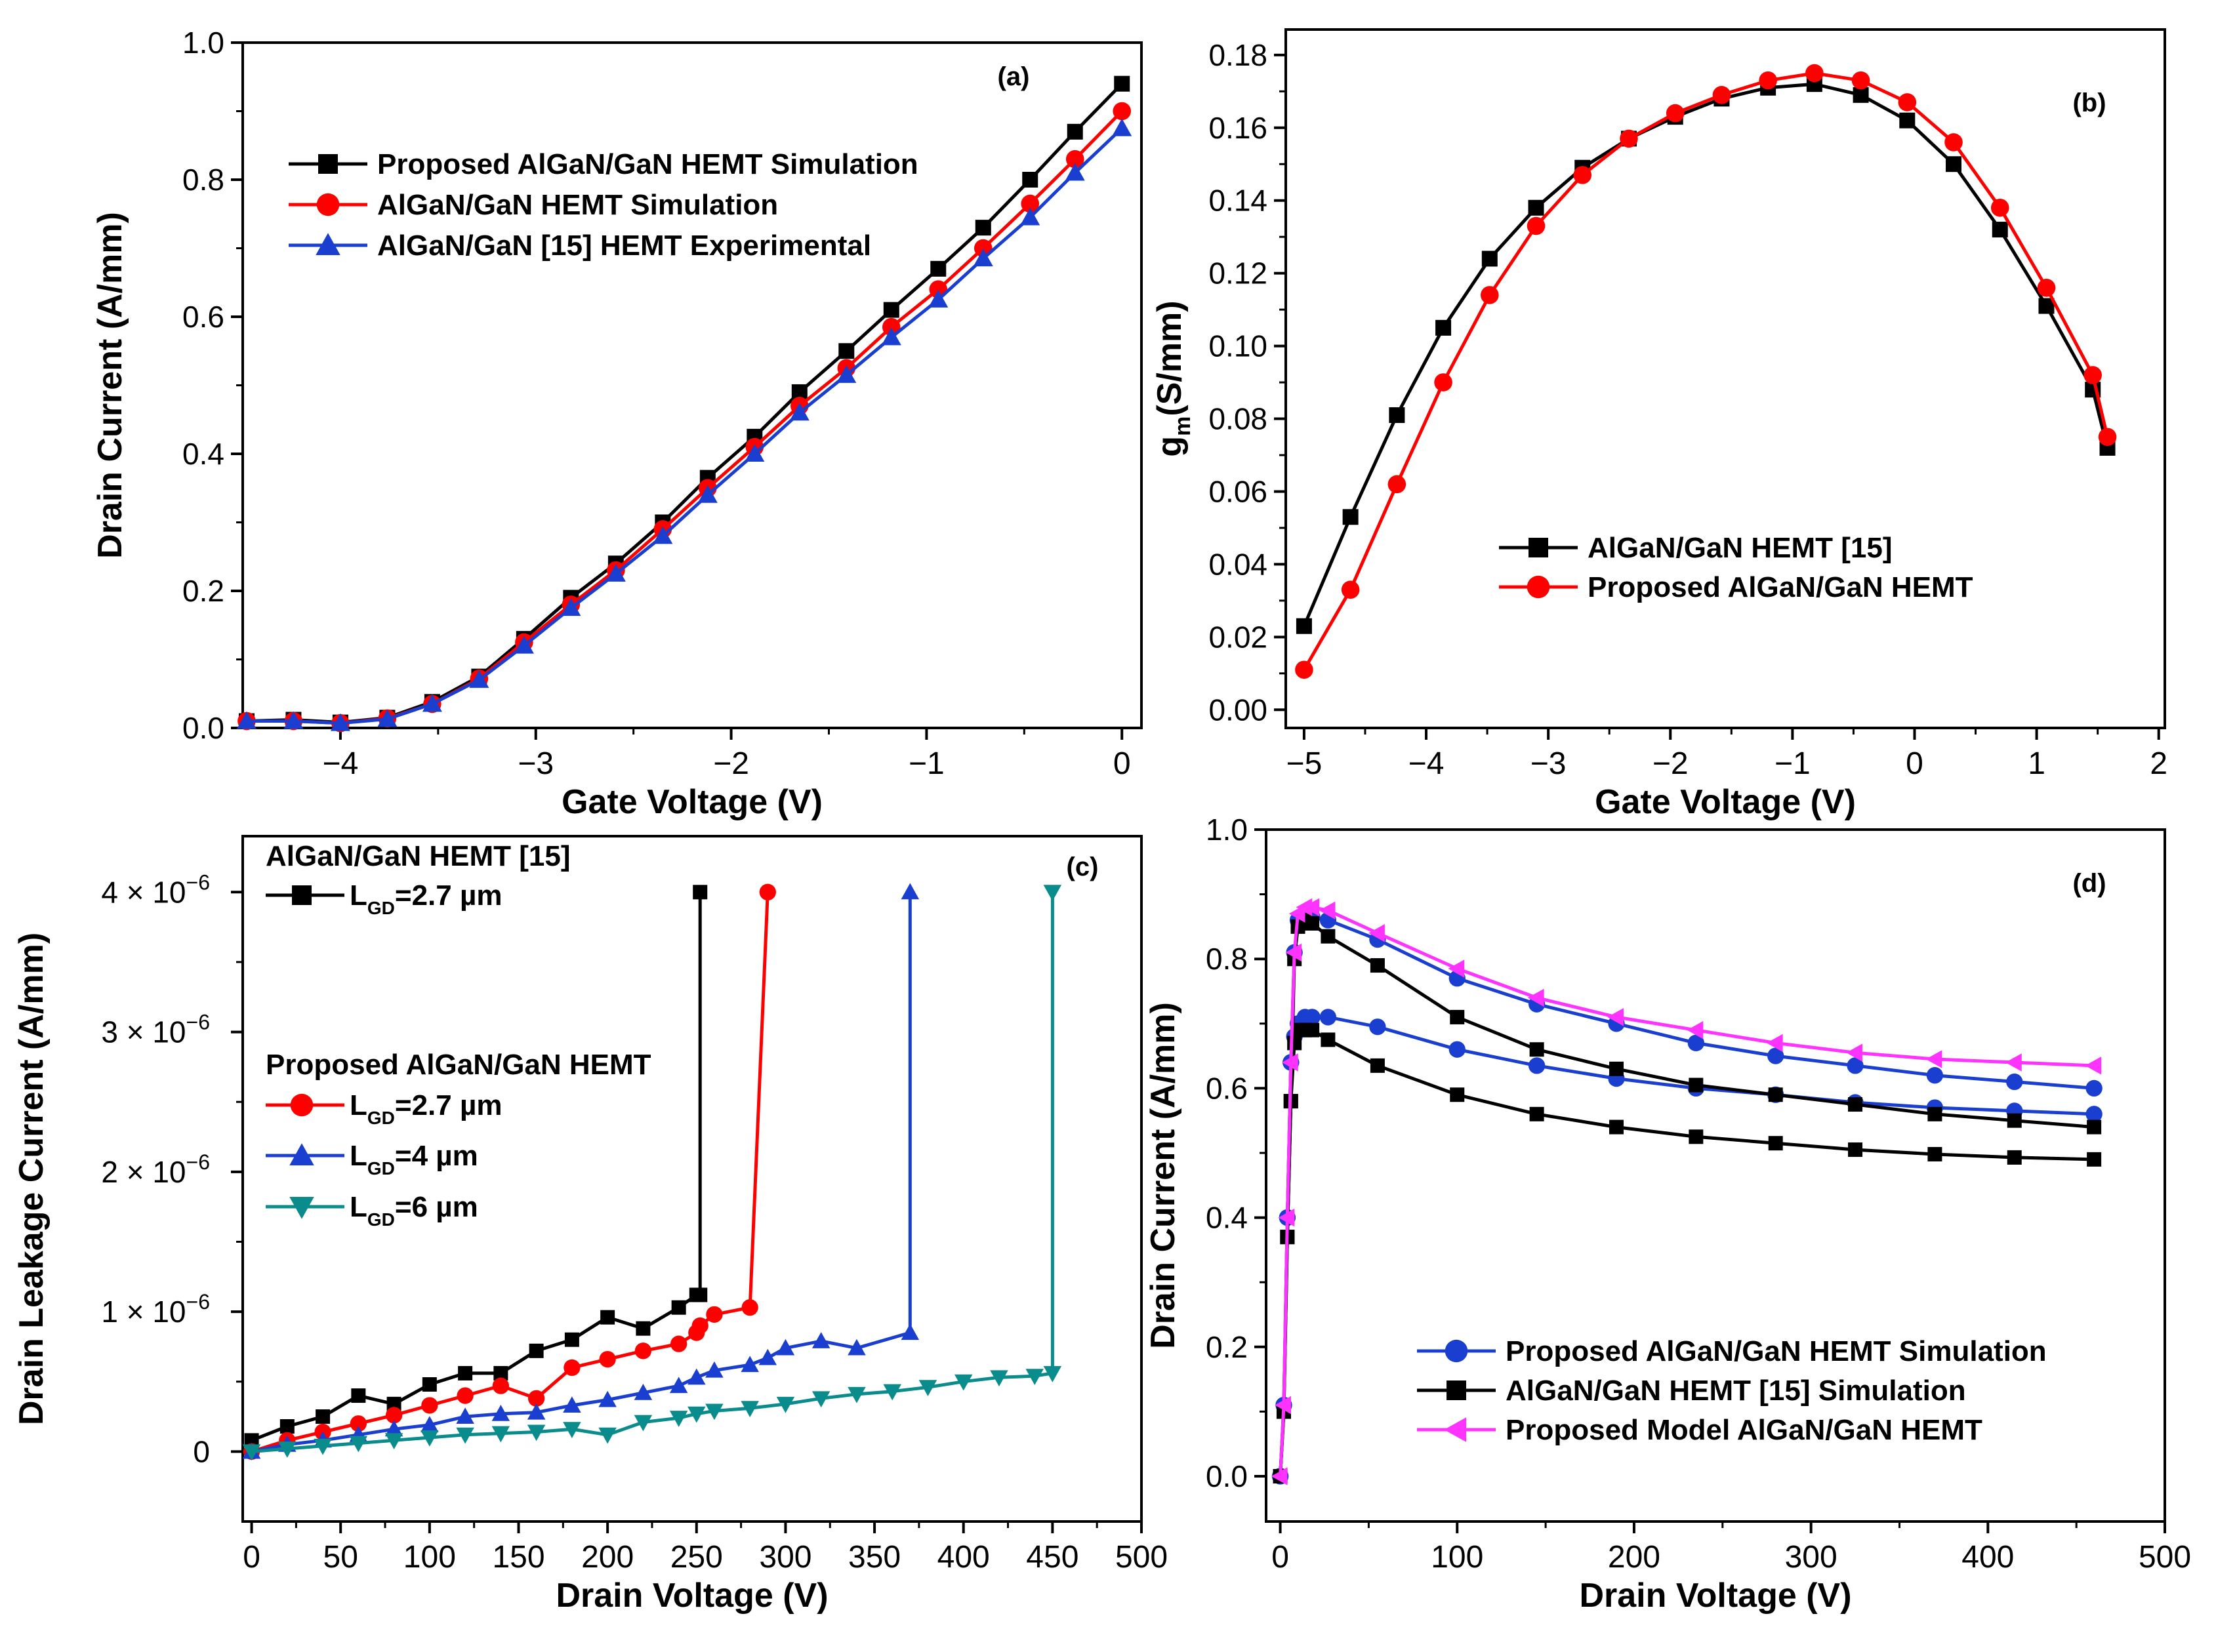 Image resolution: width=2216 pixels, height=1652 pixels. What do you see at coordinates (1227, 1218) in the screenshot?
I see `y-tick-label: 0.4` at bounding box center [1227, 1218].